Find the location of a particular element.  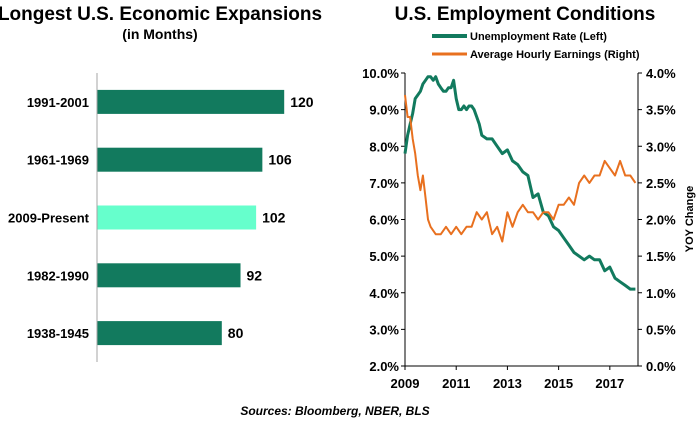

right-tick-label: 3.5% is located at coordinates (661, 110).